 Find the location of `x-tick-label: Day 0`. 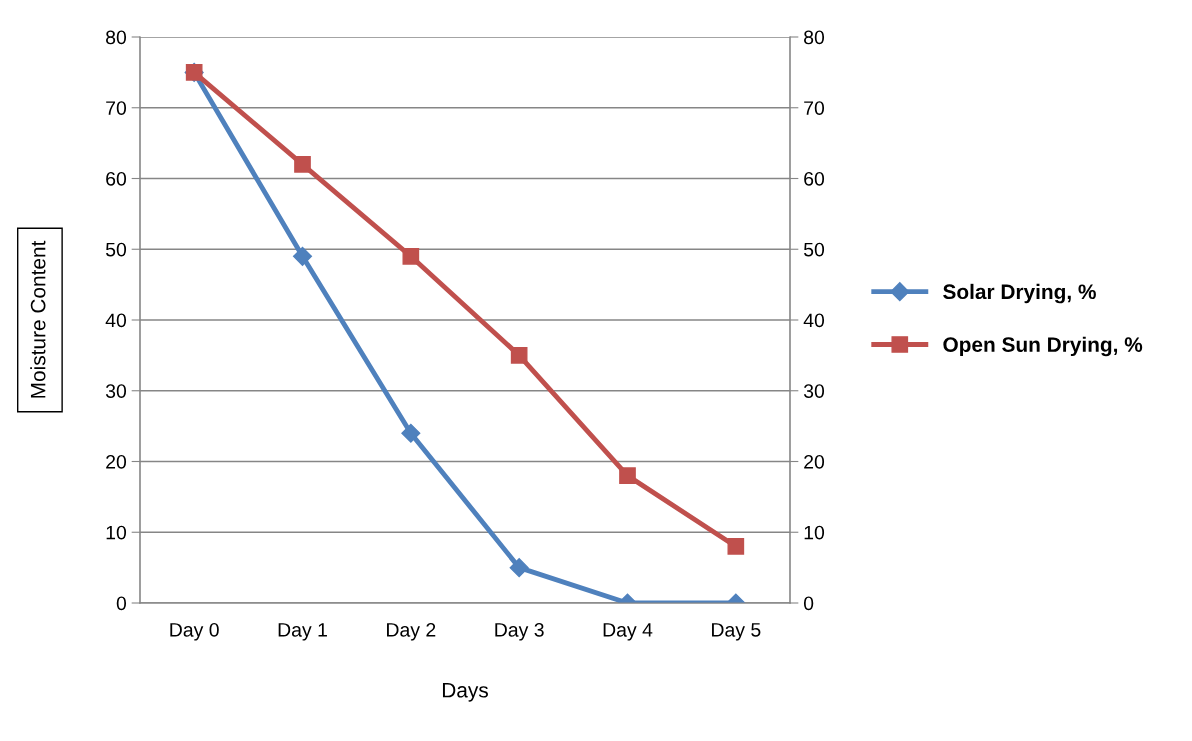

x-tick-label: Day 0 is located at coordinates (194, 631).